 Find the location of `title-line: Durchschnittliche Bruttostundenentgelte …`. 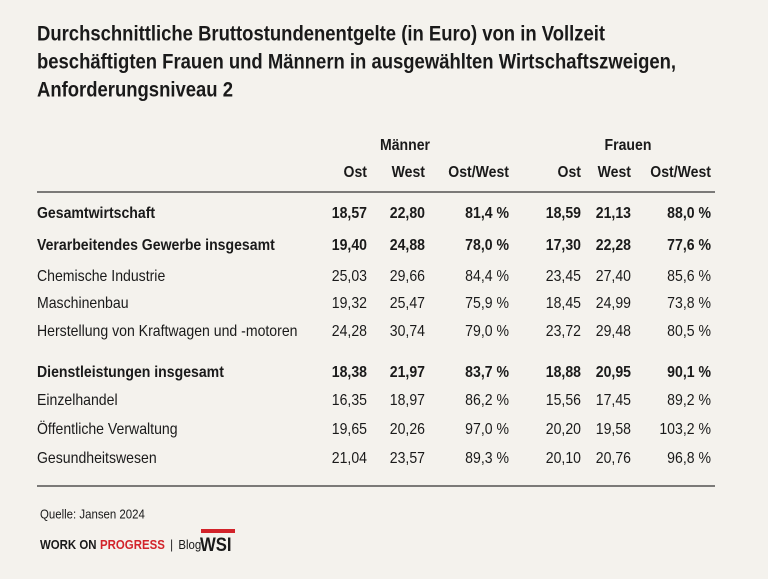

title-line: Durchschnittliche Bruttostundenentgelte … is located at coordinates (321, 33).